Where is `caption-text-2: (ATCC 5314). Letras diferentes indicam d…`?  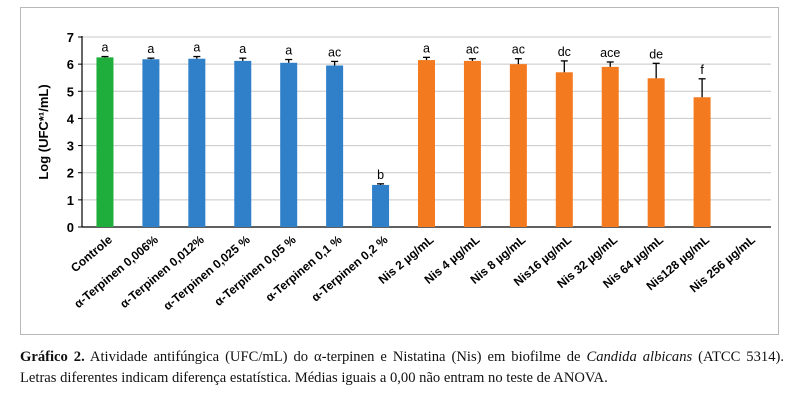 caption-text-2: (ATCC 5314). Letras diferentes indicam d… is located at coordinates (402, 367).